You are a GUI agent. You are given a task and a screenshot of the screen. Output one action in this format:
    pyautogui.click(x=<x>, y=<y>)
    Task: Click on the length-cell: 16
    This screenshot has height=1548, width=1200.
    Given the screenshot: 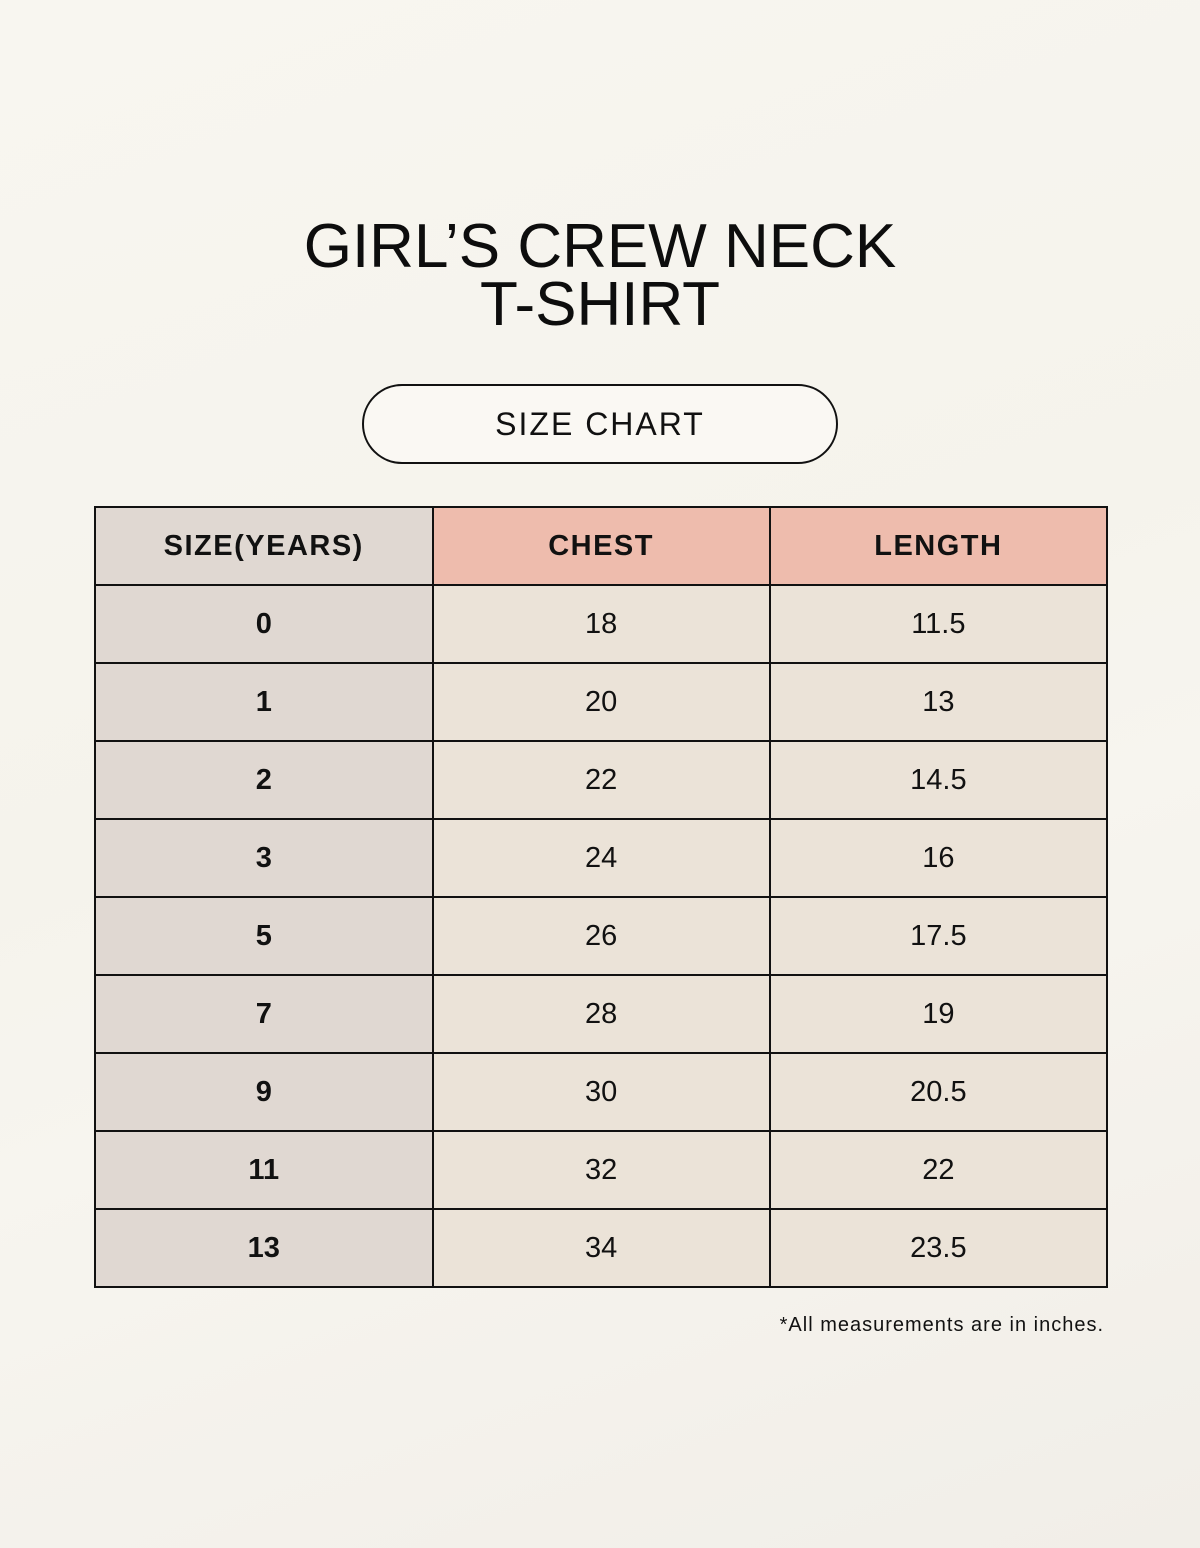 What is the action you would take?
    pyautogui.click(x=938, y=858)
    